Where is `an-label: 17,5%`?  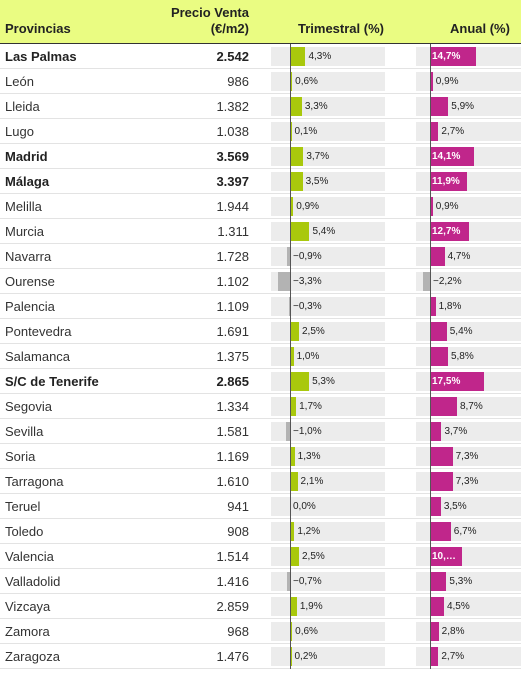 an-label: 17,5% is located at coordinates (446, 381).